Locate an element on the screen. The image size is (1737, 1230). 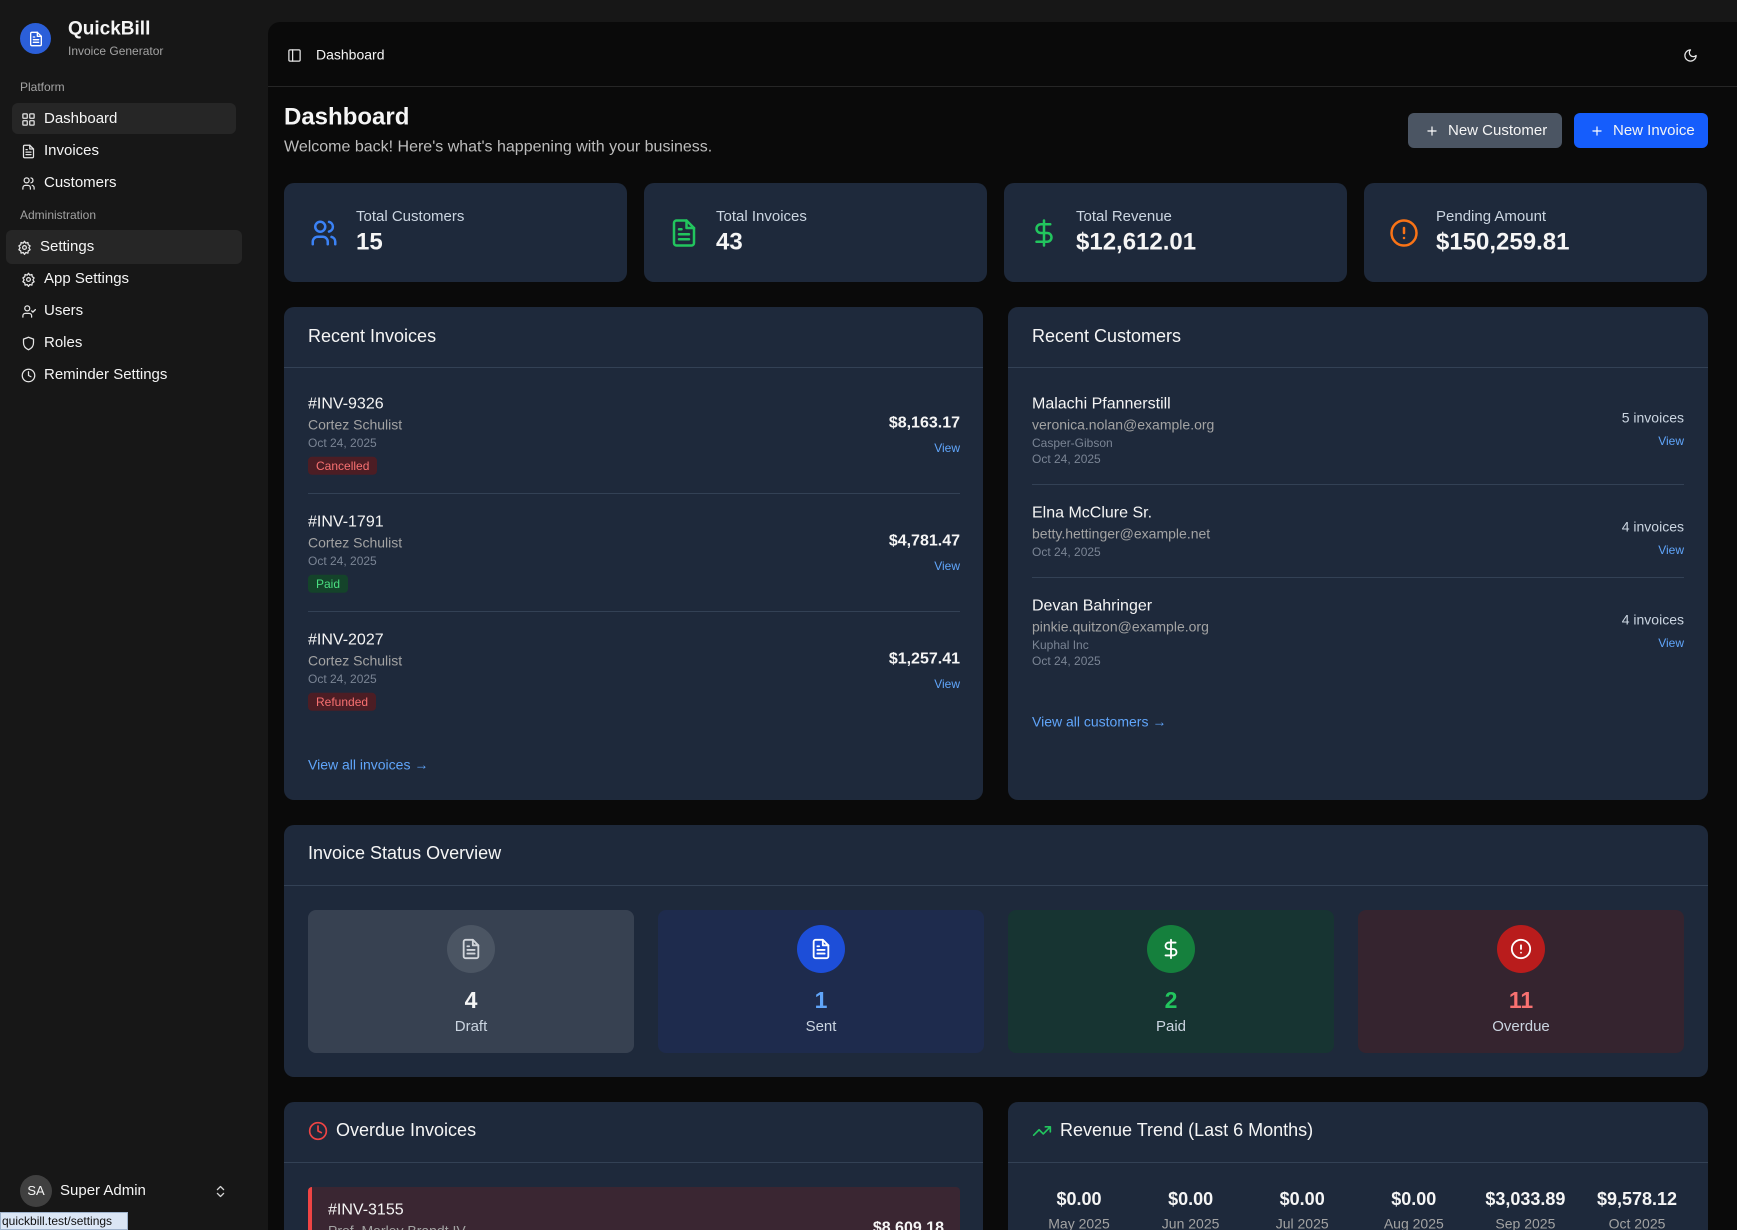
nav-item: Settings is located at coordinates (67, 246).